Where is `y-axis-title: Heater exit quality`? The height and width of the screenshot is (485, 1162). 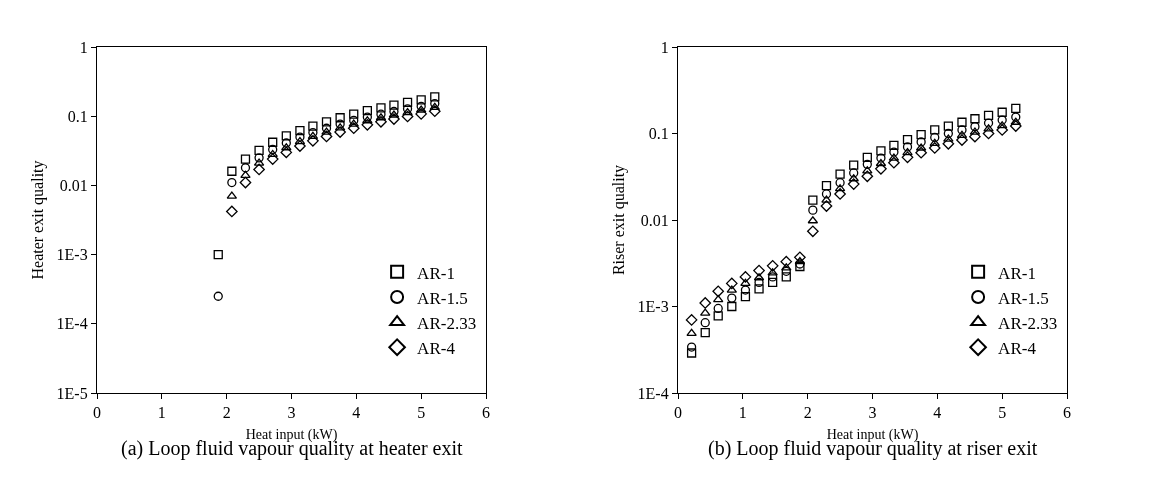
y-axis-title: Heater exit quality is located at coordinates (38, 220).